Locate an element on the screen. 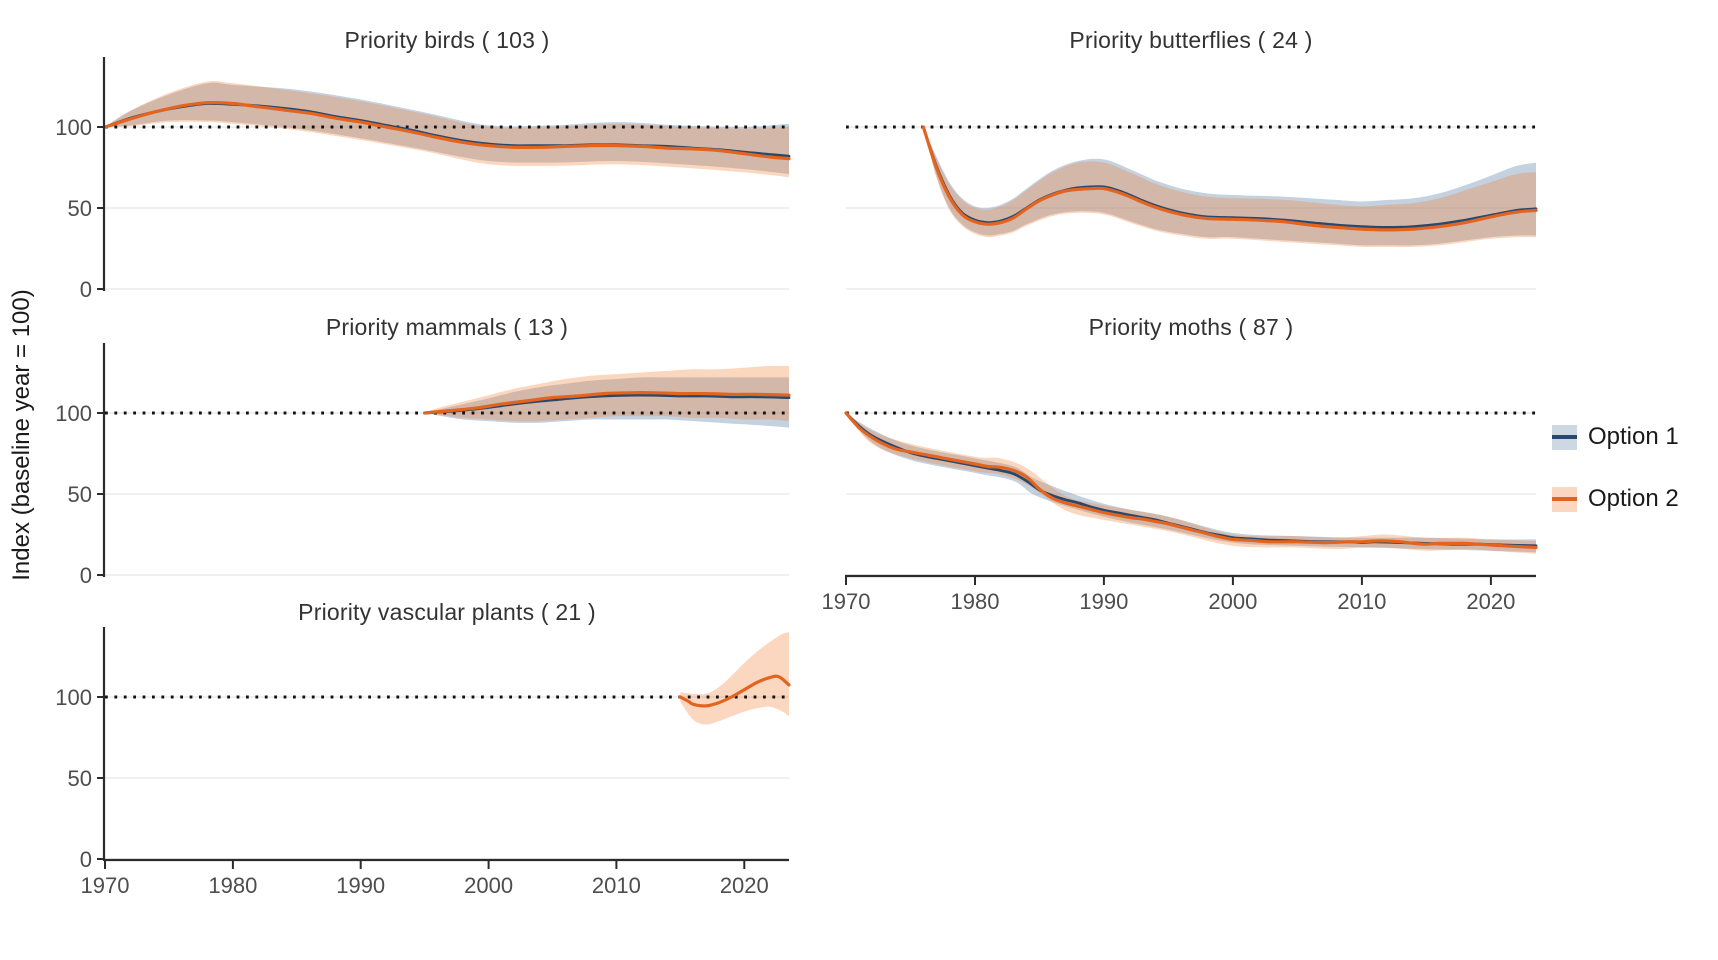  legend-item-option-2: Option 2 is located at coordinates (1615, 498).